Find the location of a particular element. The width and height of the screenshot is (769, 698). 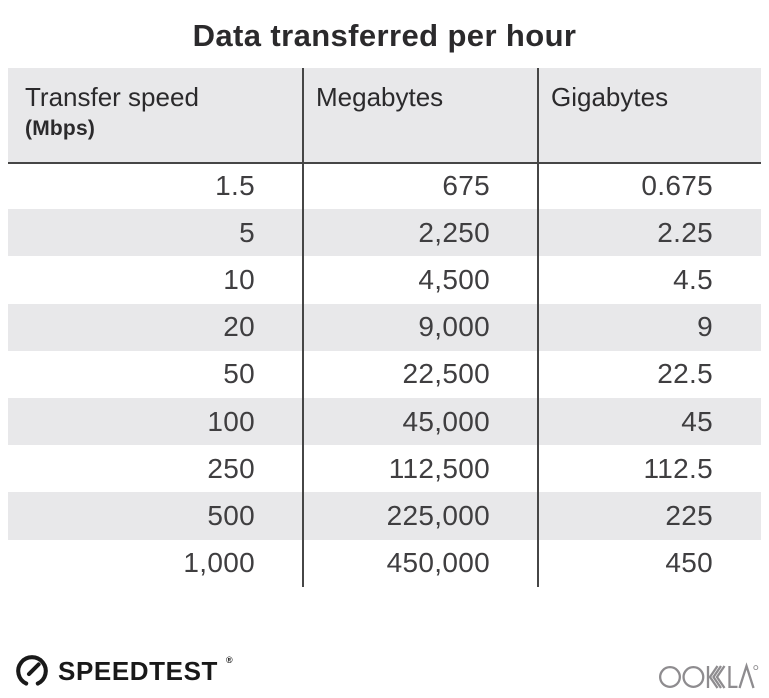

header-transfer-speed-label: Transfer speed is located at coordinates (112, 97).